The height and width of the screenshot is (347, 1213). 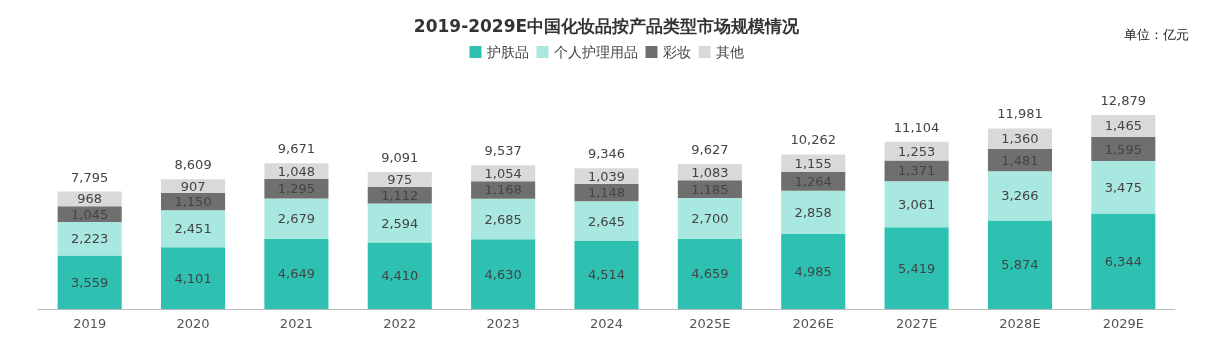 I want to click on total-label: 7,795, so click(x=90, y=177).